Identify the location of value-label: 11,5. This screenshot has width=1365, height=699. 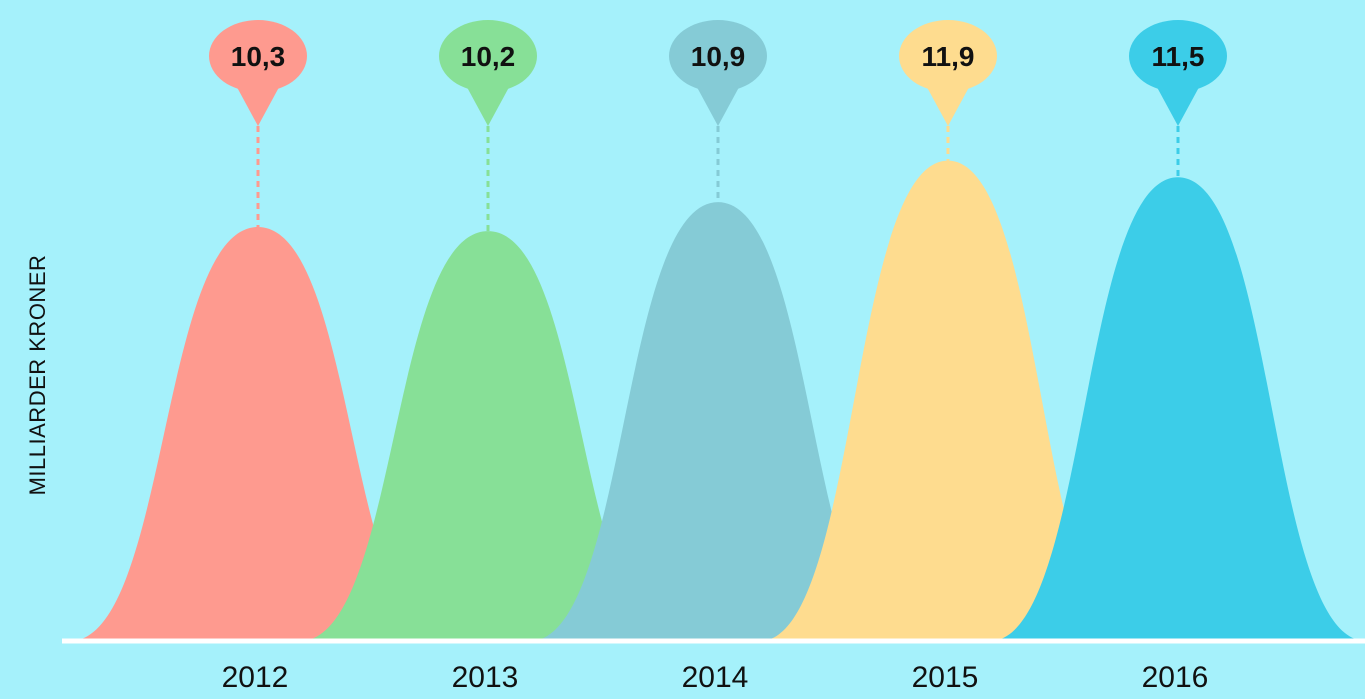
(1178, 56).